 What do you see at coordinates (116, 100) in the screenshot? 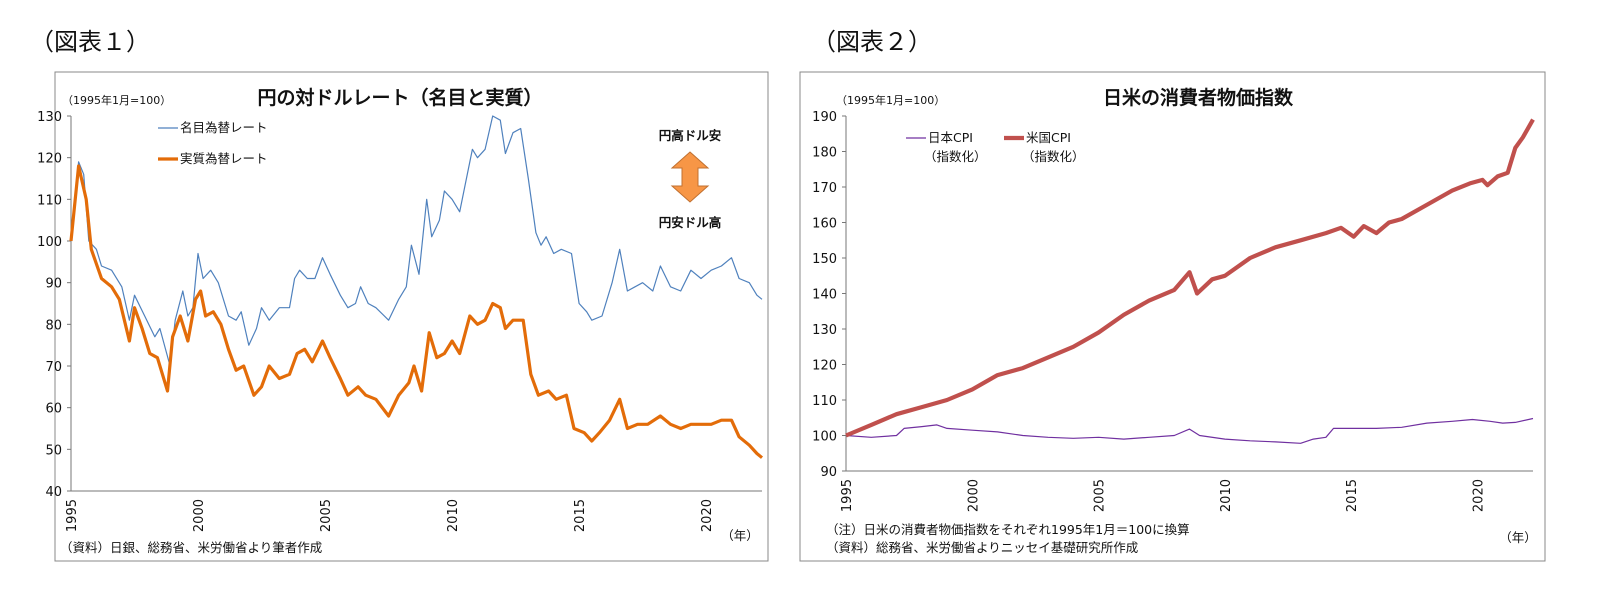
I see `chart-1-unit-label: （1995年1月=100）` at bounding box center [116, 100].